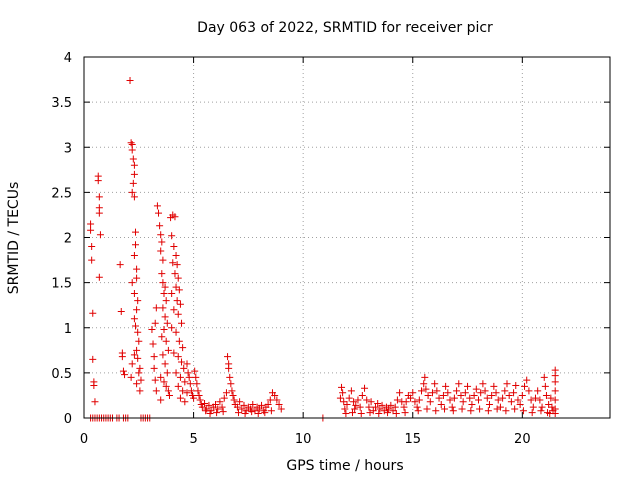 The image size is (640, 480). I want to click on y-tick-label: 1.5, so click(61, 284).